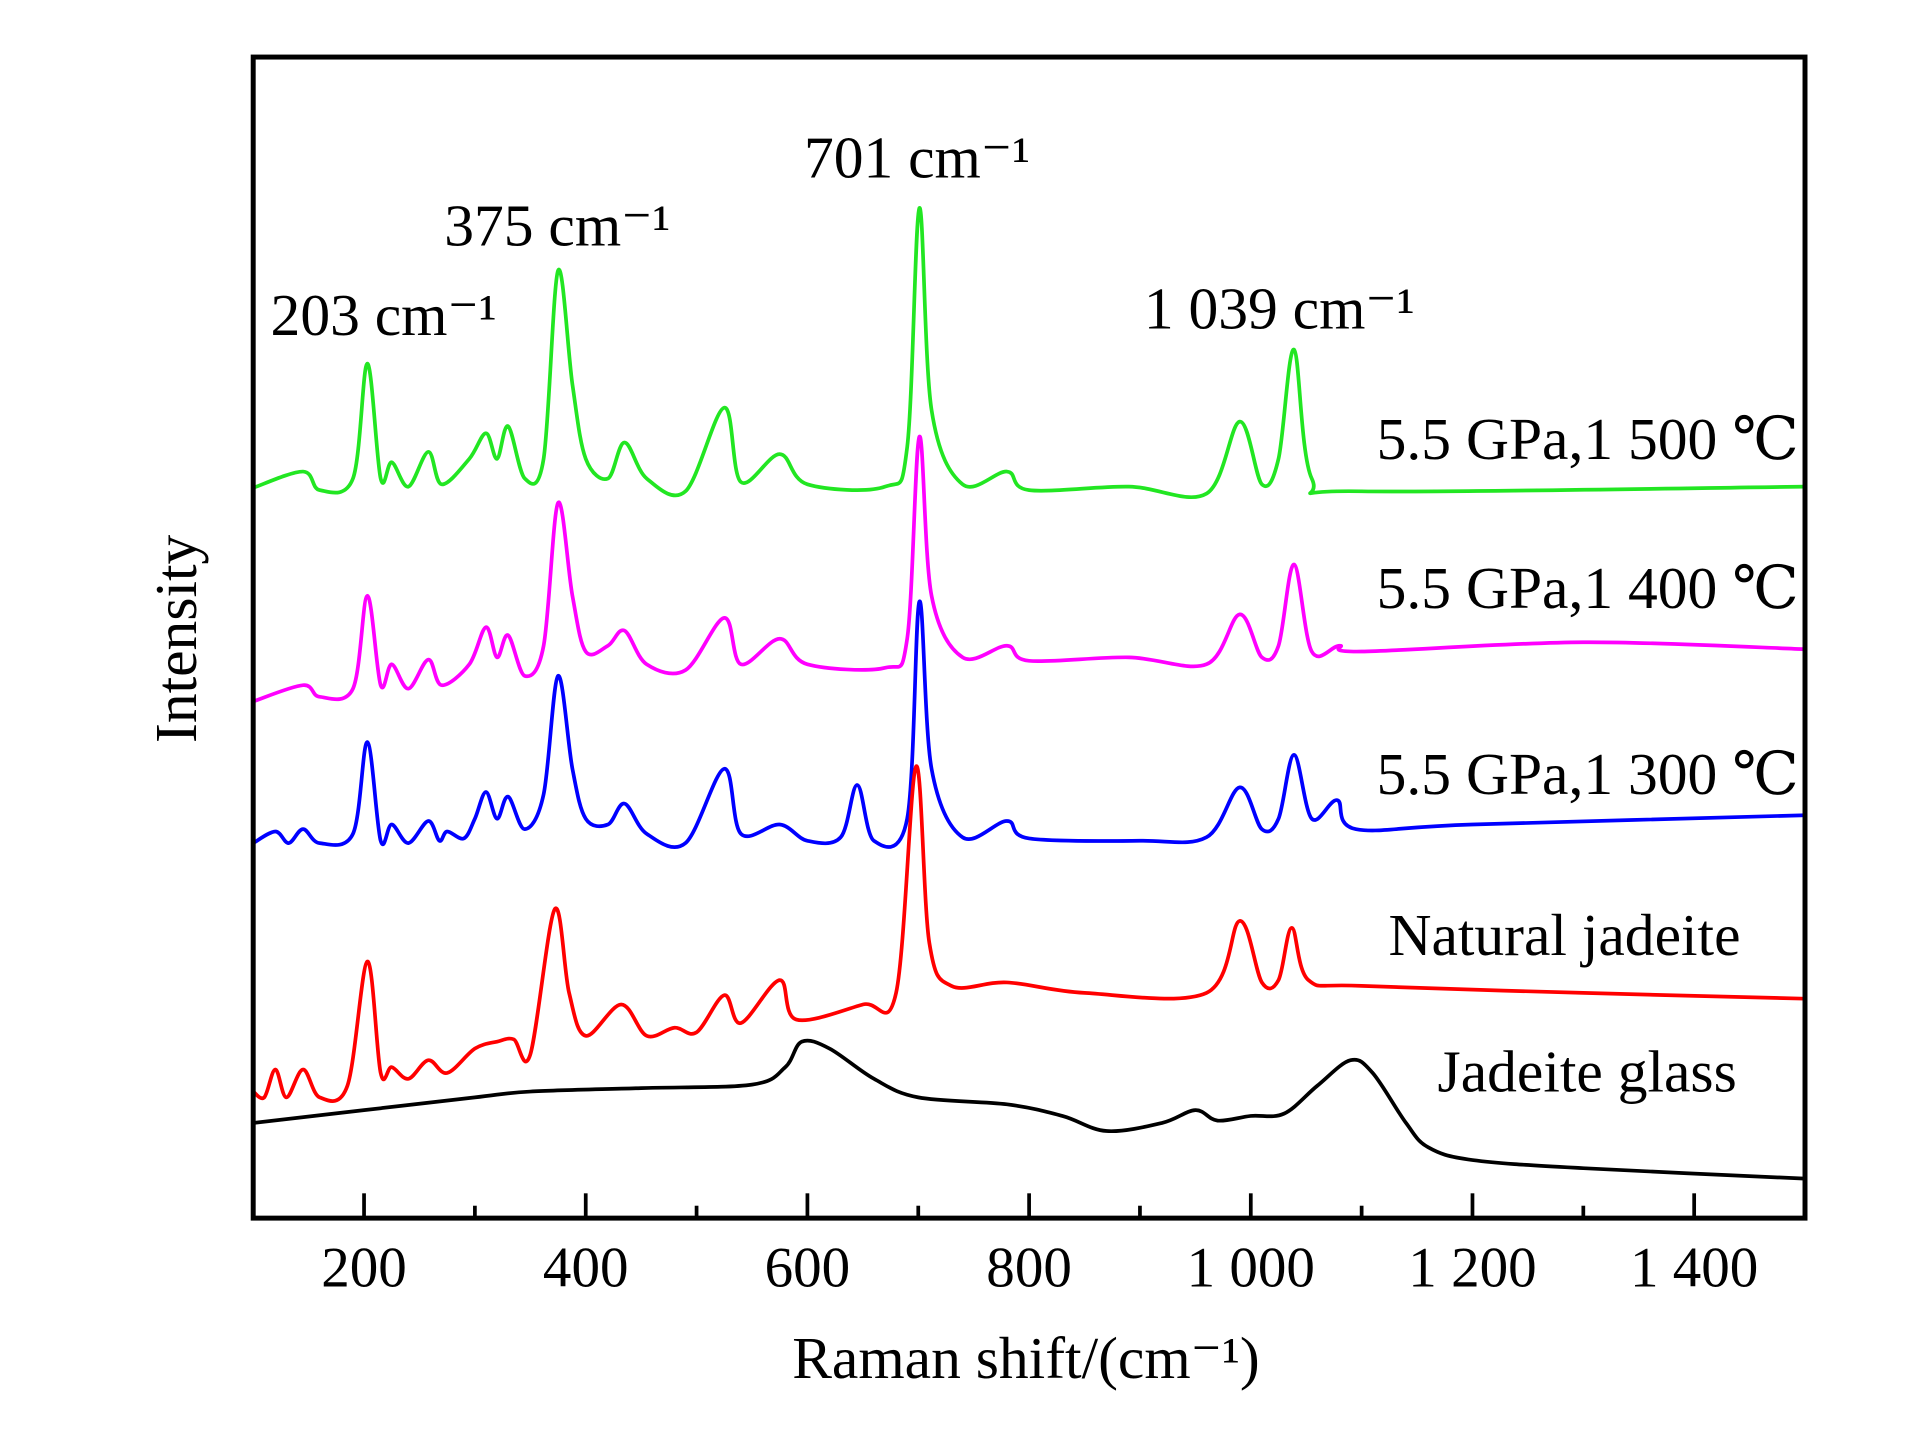 Image resolution: width=1923 pixels, height=1429 pixels. Describe the element at coordinates (843, 236) in the screenshot. I see `peak-annotations: 203 cm⁻¹ 375 cm⁻¹ 701 cm⁻¹ 1 039 cm⁻¹` at that location.